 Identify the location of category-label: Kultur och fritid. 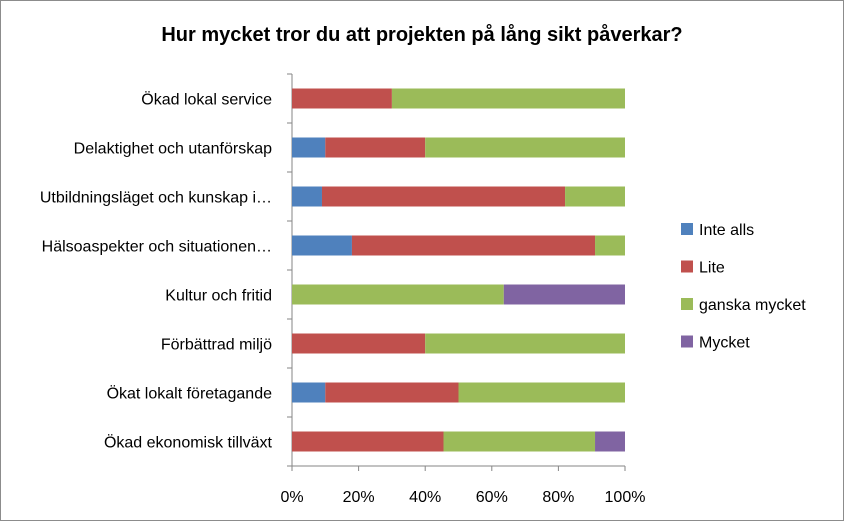
(218, 296).